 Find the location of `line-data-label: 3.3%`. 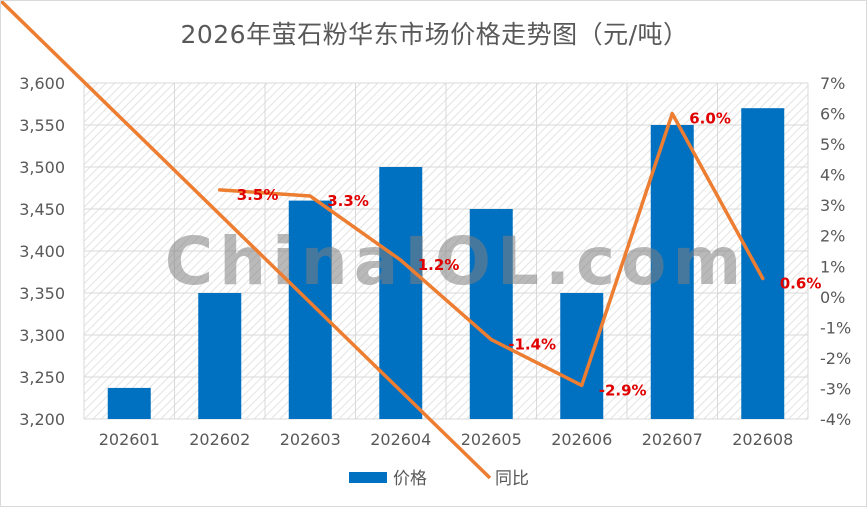

line-data-label: 3.3% is located at coordinates (348, 201).